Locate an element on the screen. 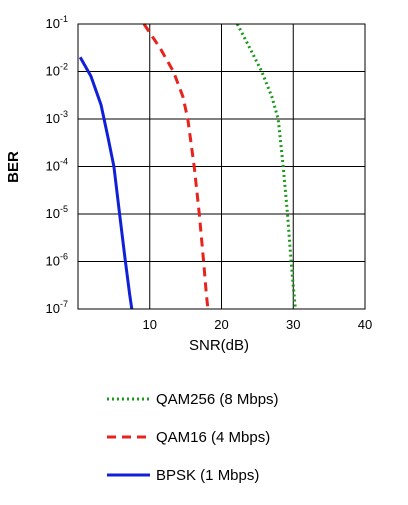  y-tick-label: 10⁻² is located at coordinates (57, 70).